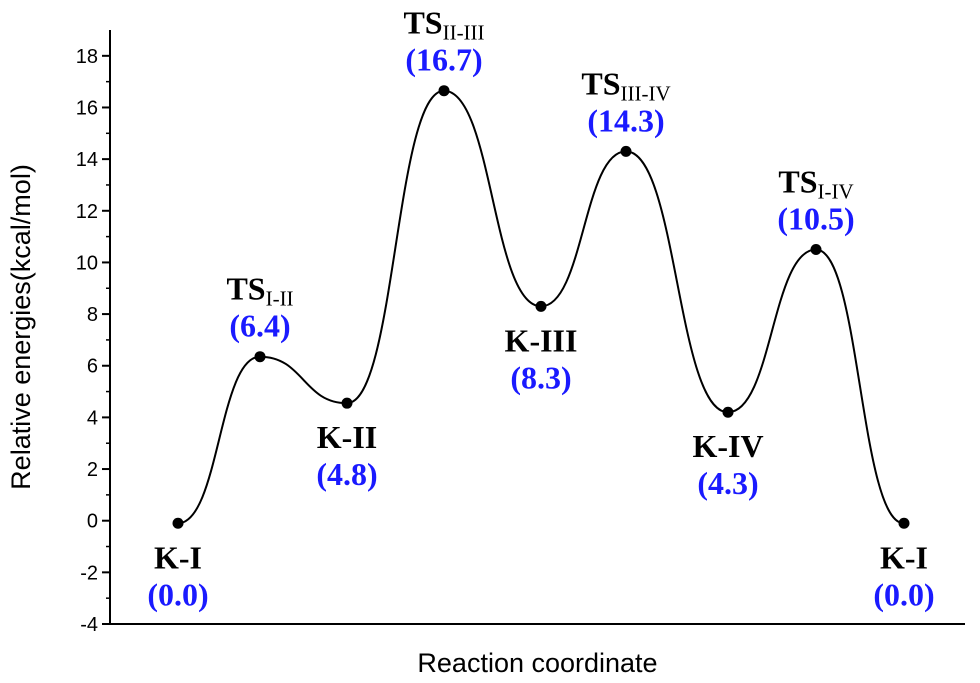 This screenshot has height=683, width=980. What do you see at coordinates (87, 212) in the screenshot?
I see `y-tick-label: 12` at bounding box center [87, 212].